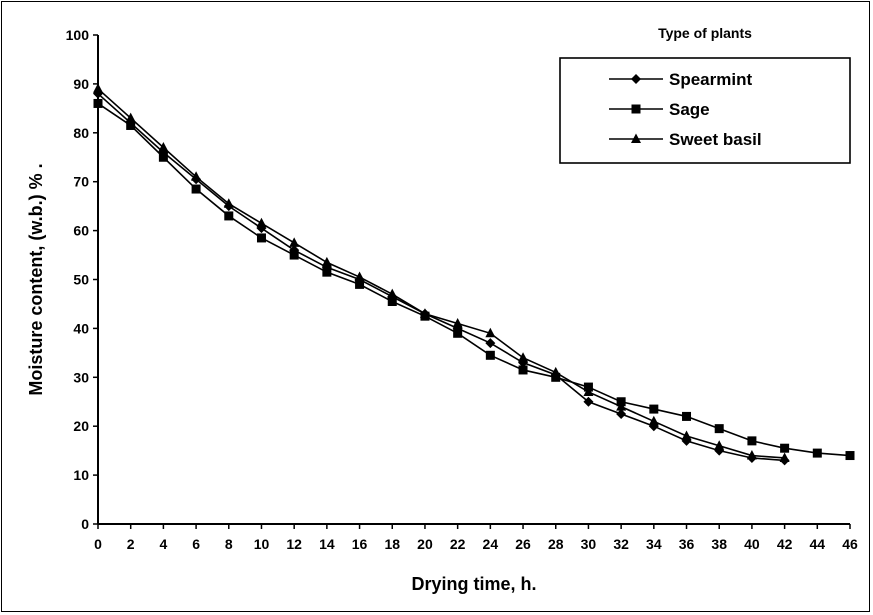  What do you see at coordinates (85, 524) in the screenshot?
I see `y-tick-label: 0` at bounding box center [85, 524].